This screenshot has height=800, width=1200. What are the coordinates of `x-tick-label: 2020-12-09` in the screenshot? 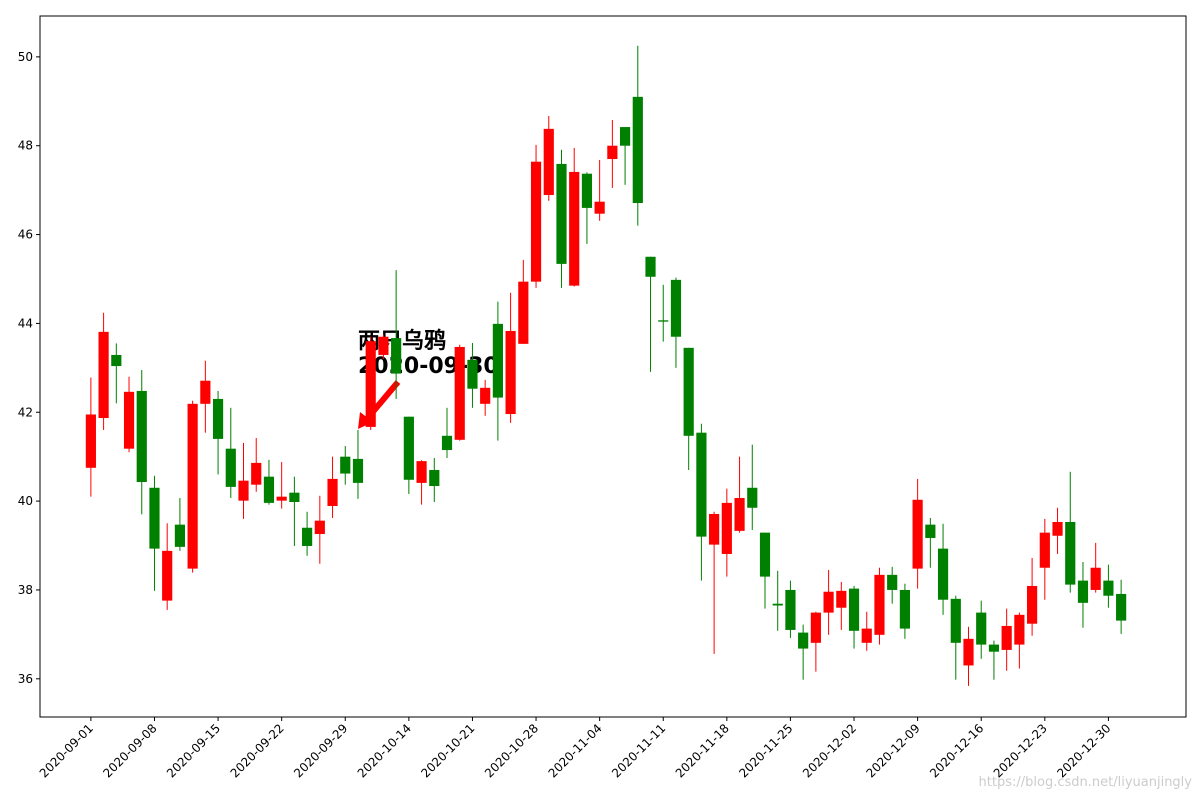 It's located at (893, 750).